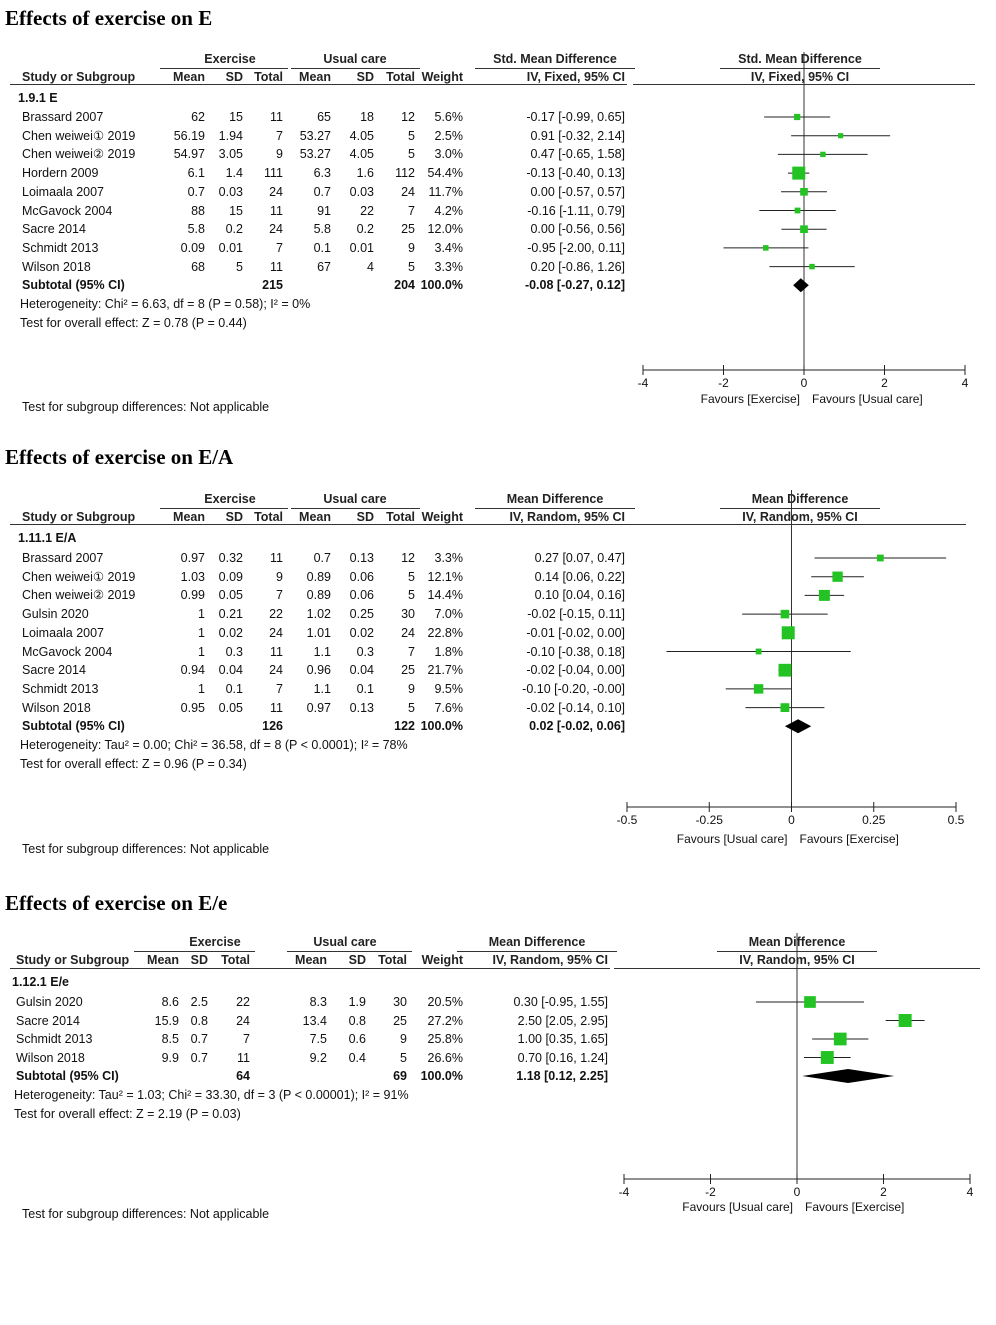  Describe the element at coordinates (449, 707) in the screenshot. I see `cell-weight: 7.6%` at that location.